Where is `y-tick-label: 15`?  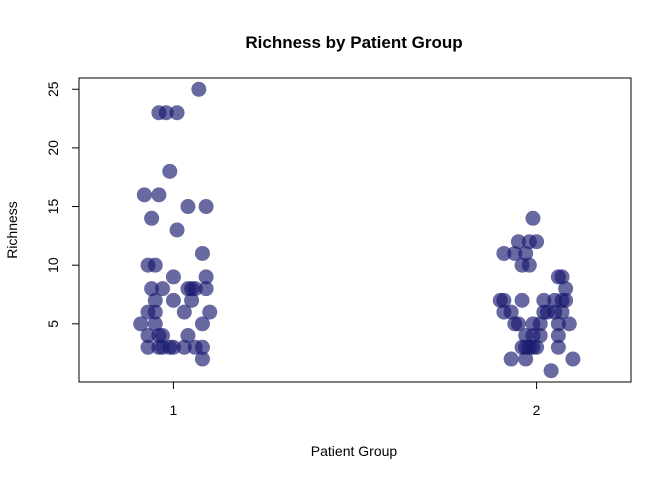
y-tick-label: 15 is located at coordinates (53, 207).